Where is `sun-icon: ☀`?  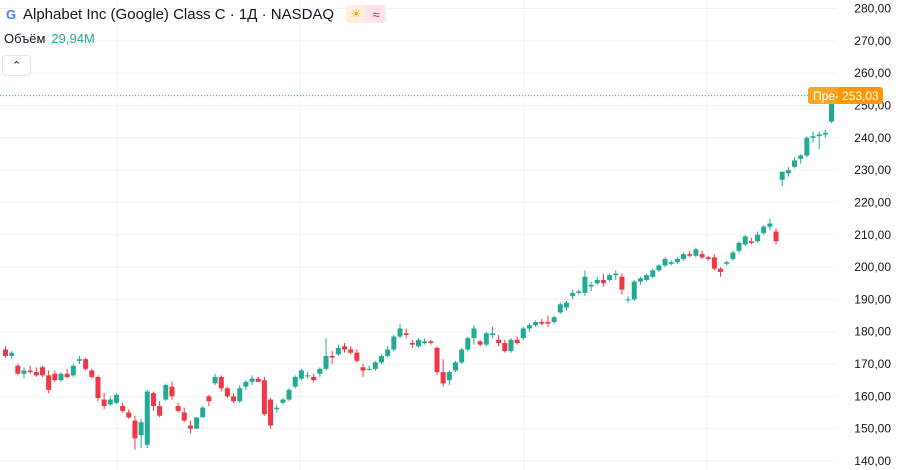 sun-icon: ☀ is located at coordinates (356, 14).